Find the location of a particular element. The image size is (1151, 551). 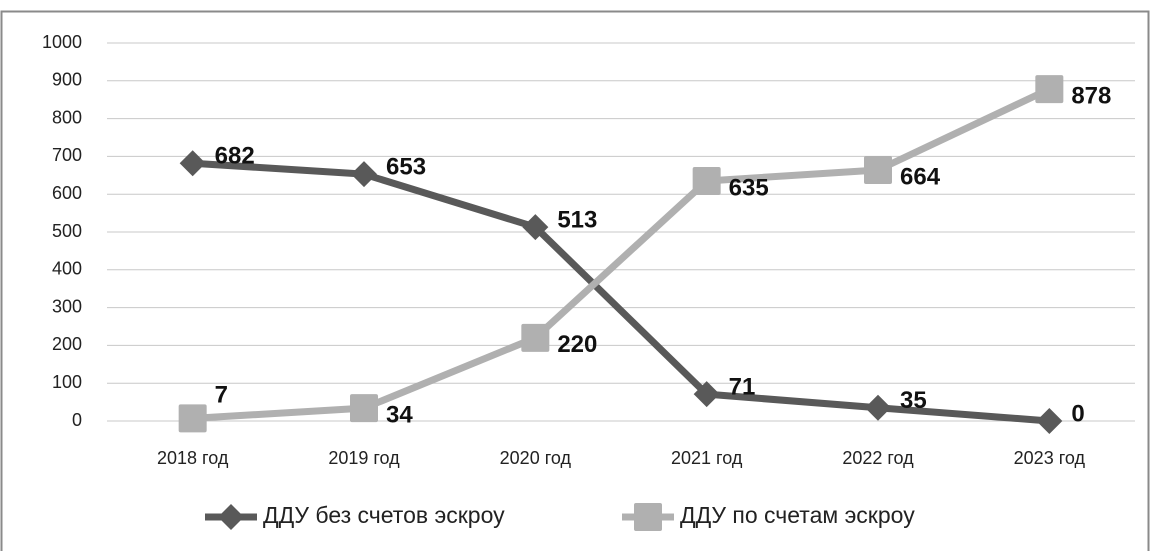

x-tick-label: 2022 год is located at coordinates (878, 458).